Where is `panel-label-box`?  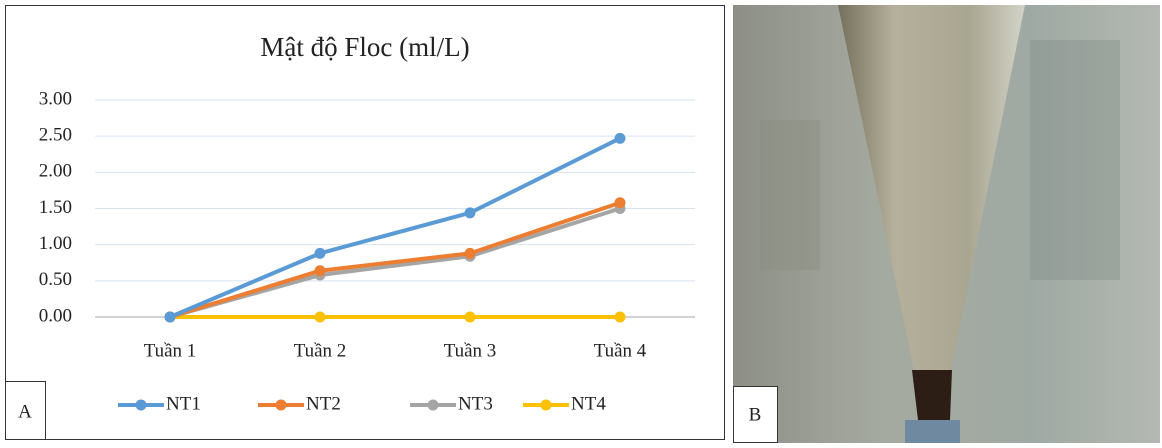
panel-label-box is located at coordinates (25, 410).